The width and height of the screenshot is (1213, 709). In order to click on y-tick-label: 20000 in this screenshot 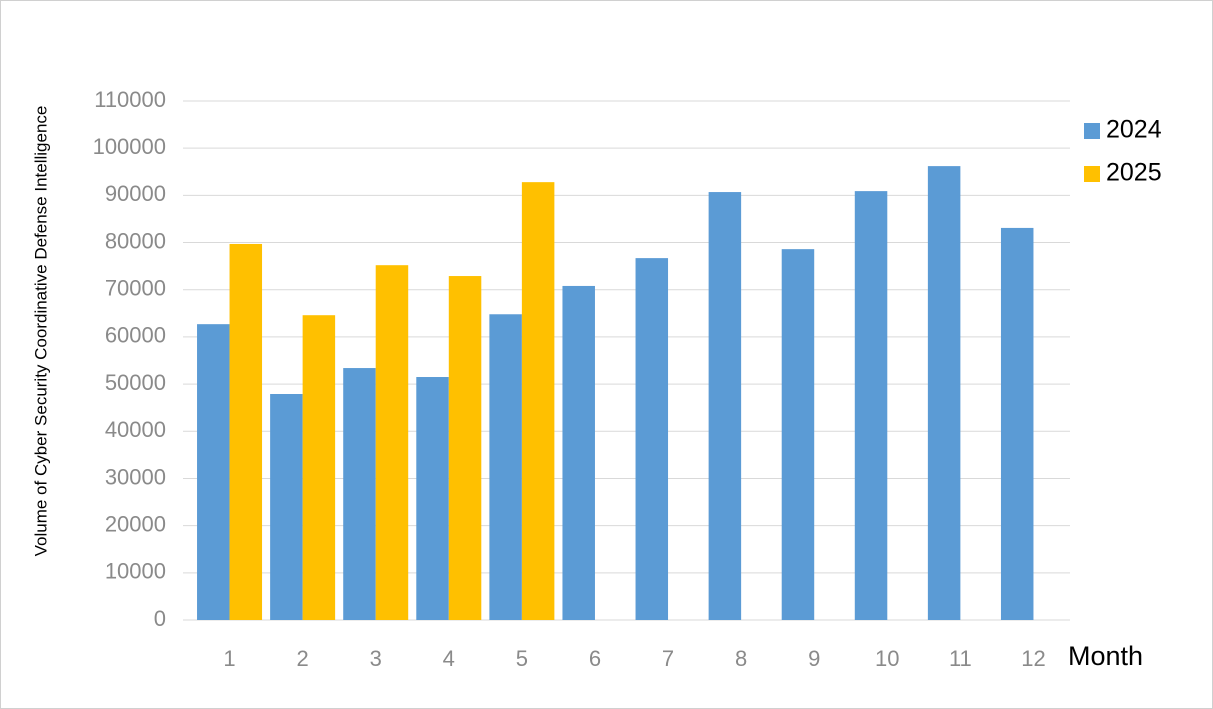, I will do `click(135, 523)`.